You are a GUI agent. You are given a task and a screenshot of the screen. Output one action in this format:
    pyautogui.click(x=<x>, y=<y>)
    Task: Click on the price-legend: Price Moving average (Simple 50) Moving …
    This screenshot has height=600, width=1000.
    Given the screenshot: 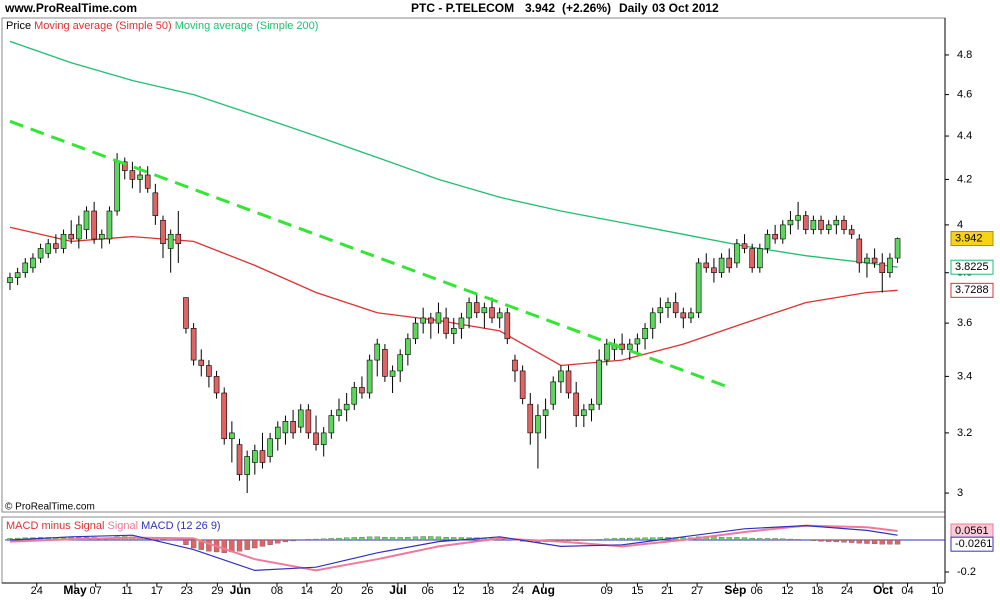 What is the action you would take?
    pyautogui.click(x=162, y=26)
    